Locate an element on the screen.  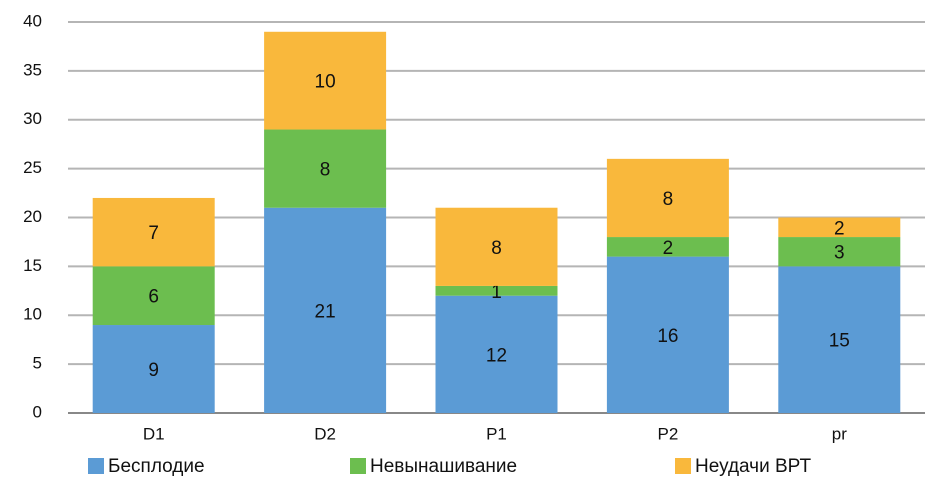
data-label: 7 is located at coordinates (153, 233).